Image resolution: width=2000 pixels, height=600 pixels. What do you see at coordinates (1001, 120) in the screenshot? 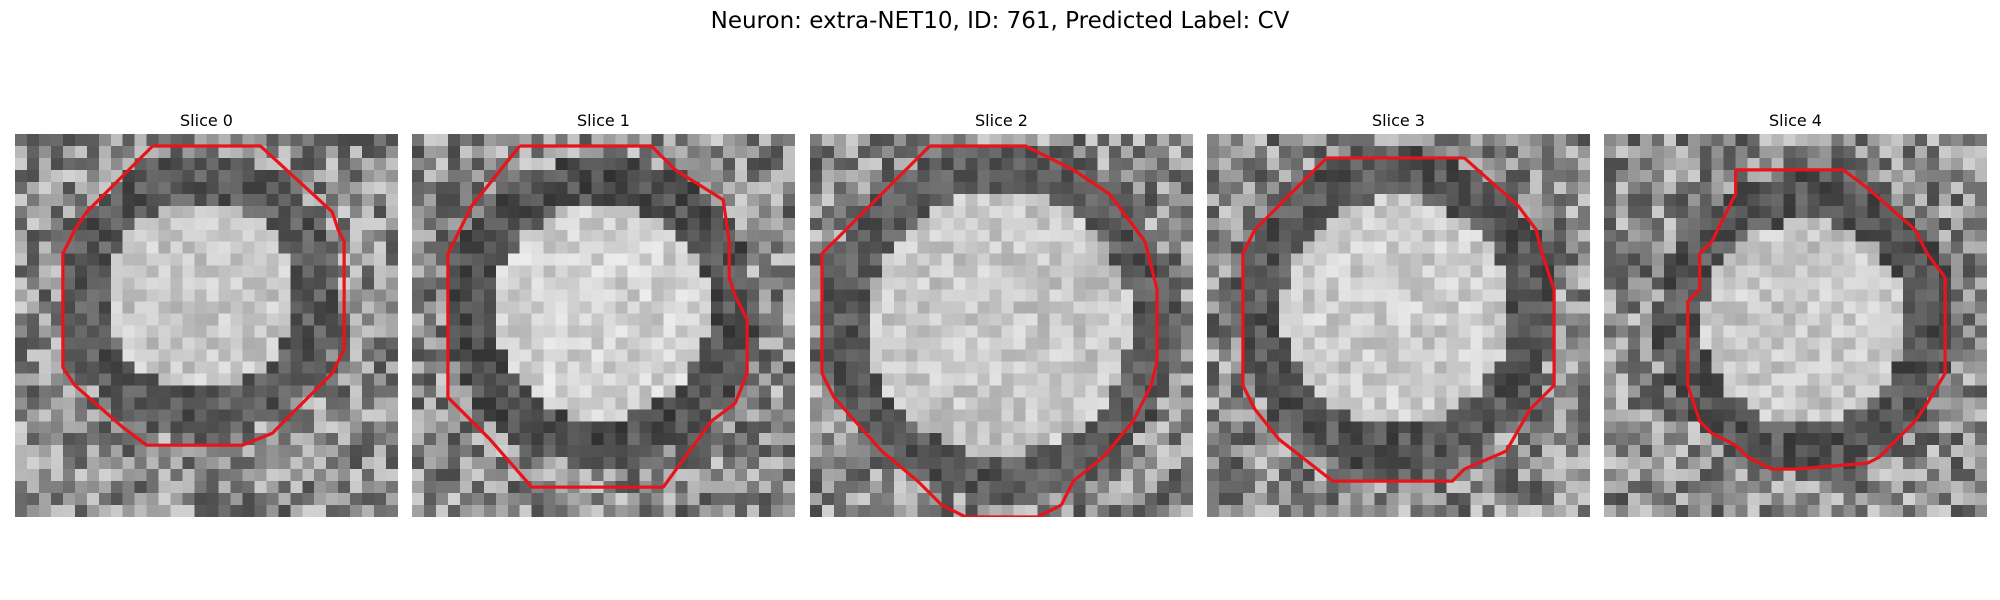
I see `slice-title: Slice 2` at bounding box center [1001, 120].